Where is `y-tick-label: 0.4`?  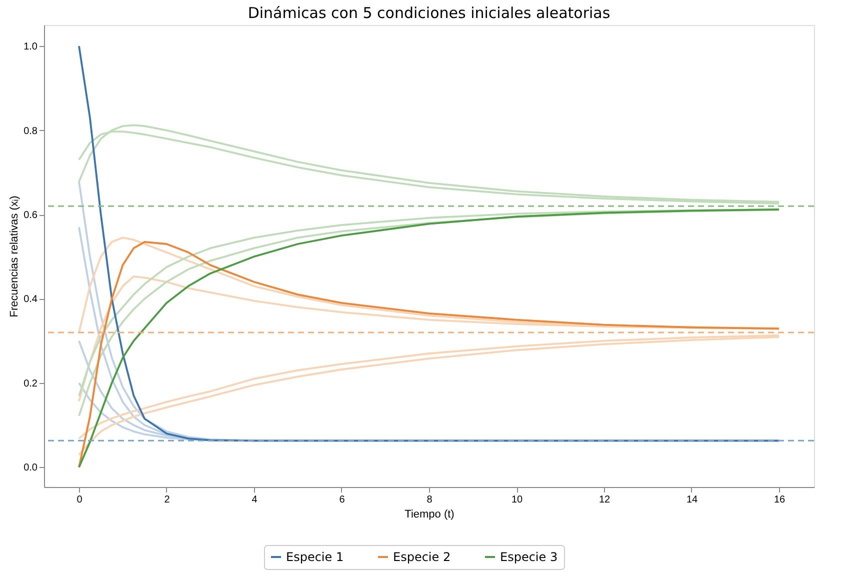 y-tick-label: 0.4 is located at coordinates (31, 300).